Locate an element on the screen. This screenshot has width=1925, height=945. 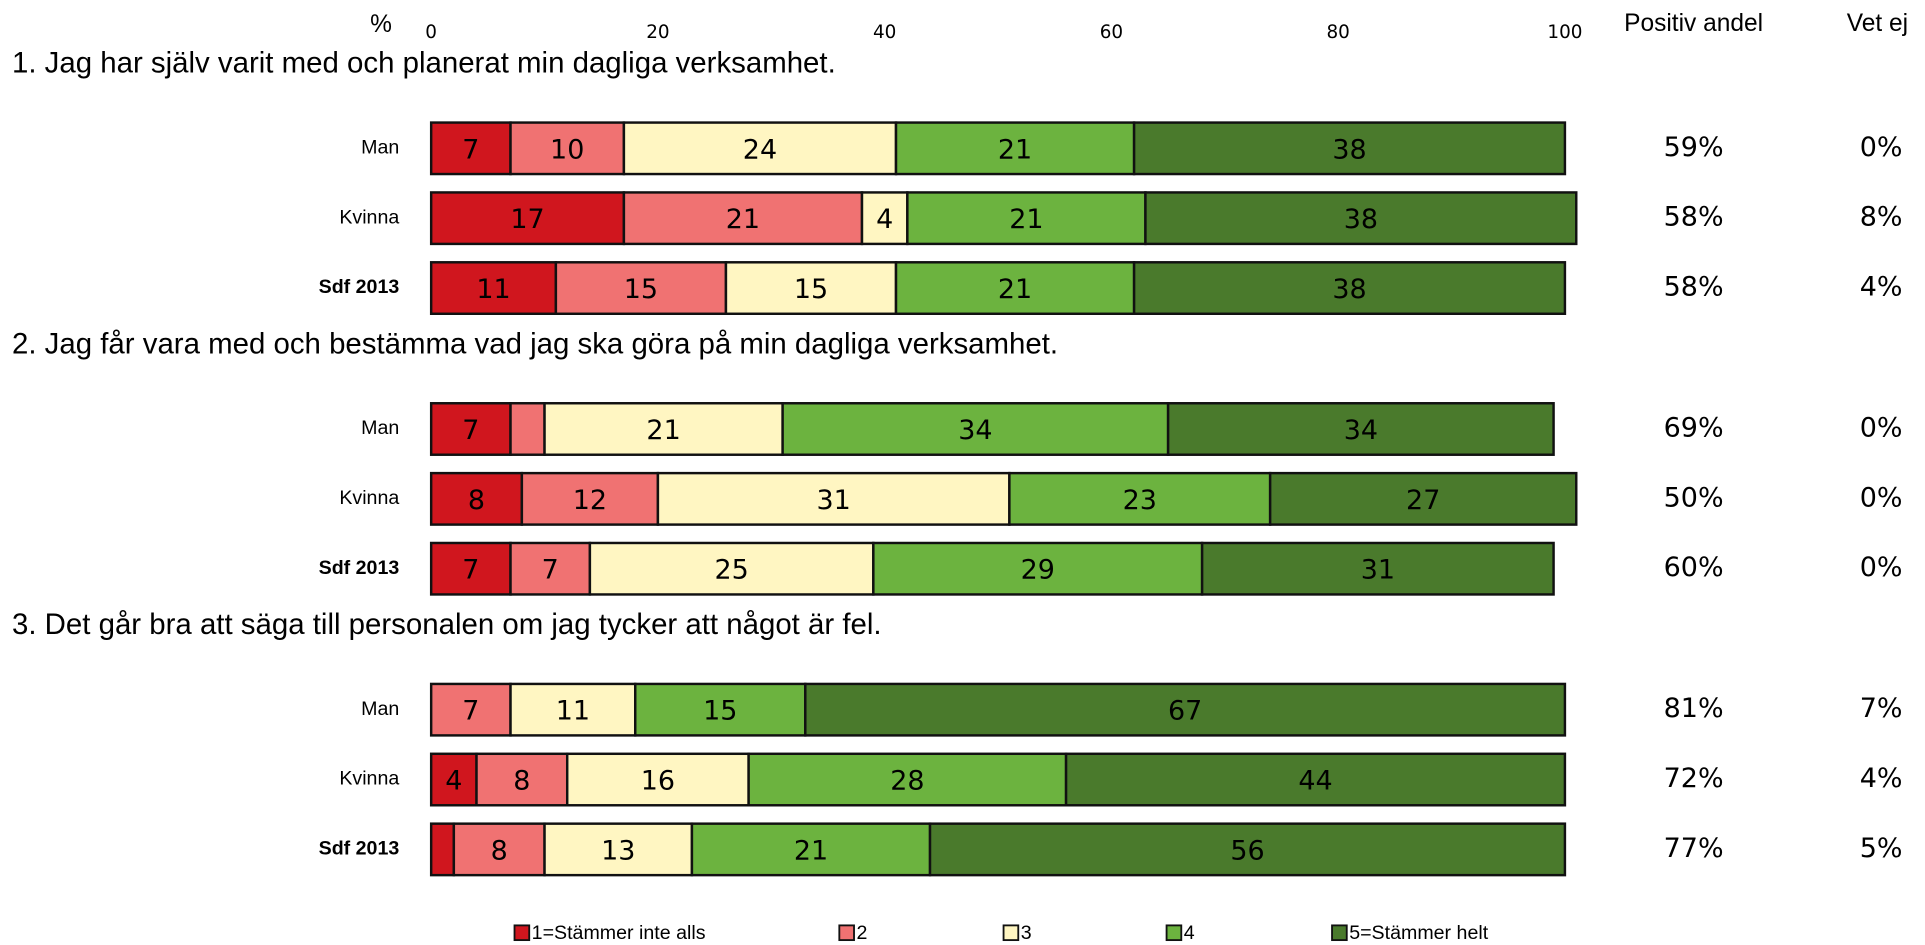
value-label: 29 is located at coordinates (1038, 570).